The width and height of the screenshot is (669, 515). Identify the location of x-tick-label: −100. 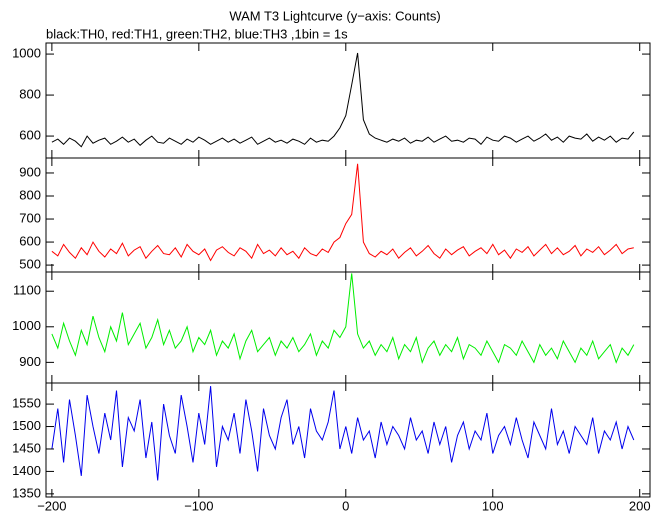
(198, 505).